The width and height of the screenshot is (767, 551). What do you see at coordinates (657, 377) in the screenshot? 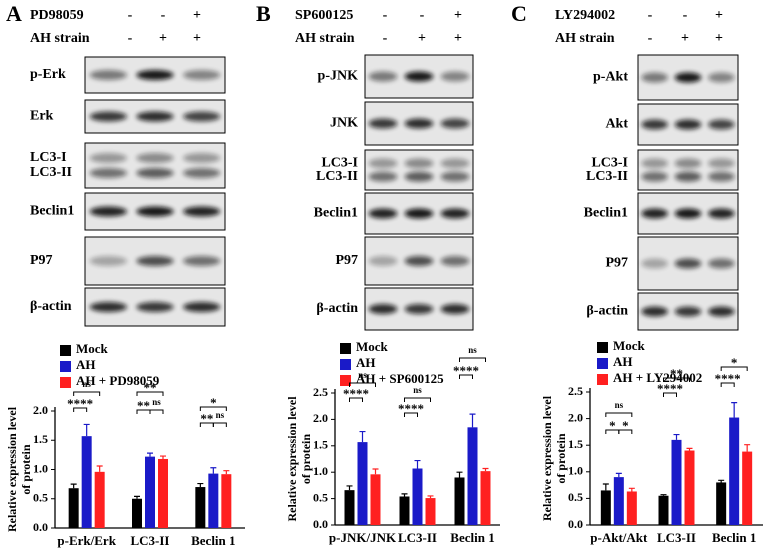
I see `legend-label: AH + LY294002` at bounding box center [657, 377].